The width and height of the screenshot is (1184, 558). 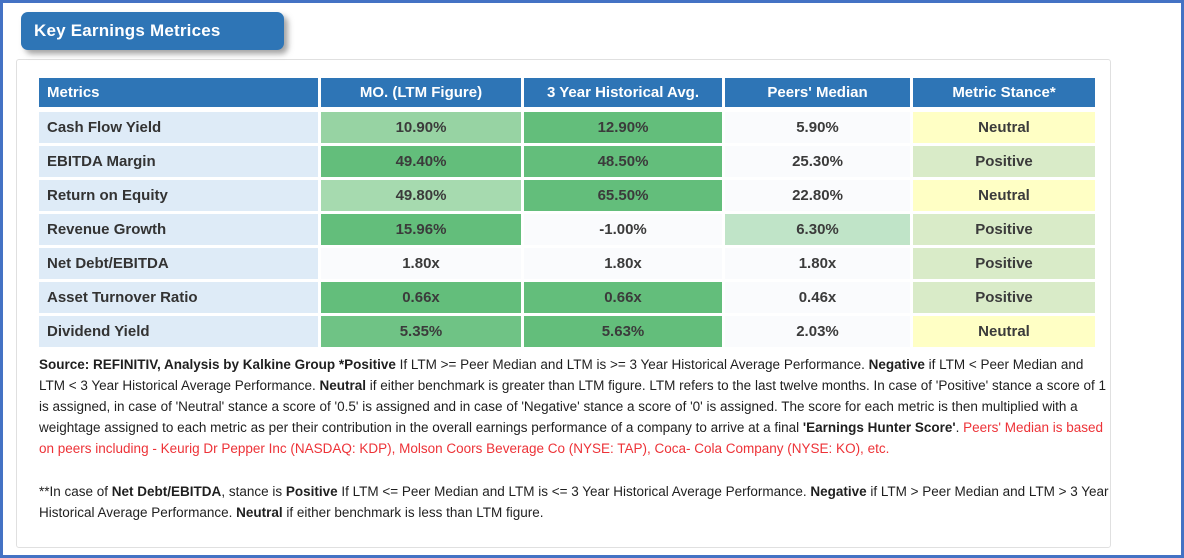 What do you see at coordinates (623, 331) in the screenshot?
I see `hist-avg-value-cell: 5.63%` at bounding box center [623, 331].